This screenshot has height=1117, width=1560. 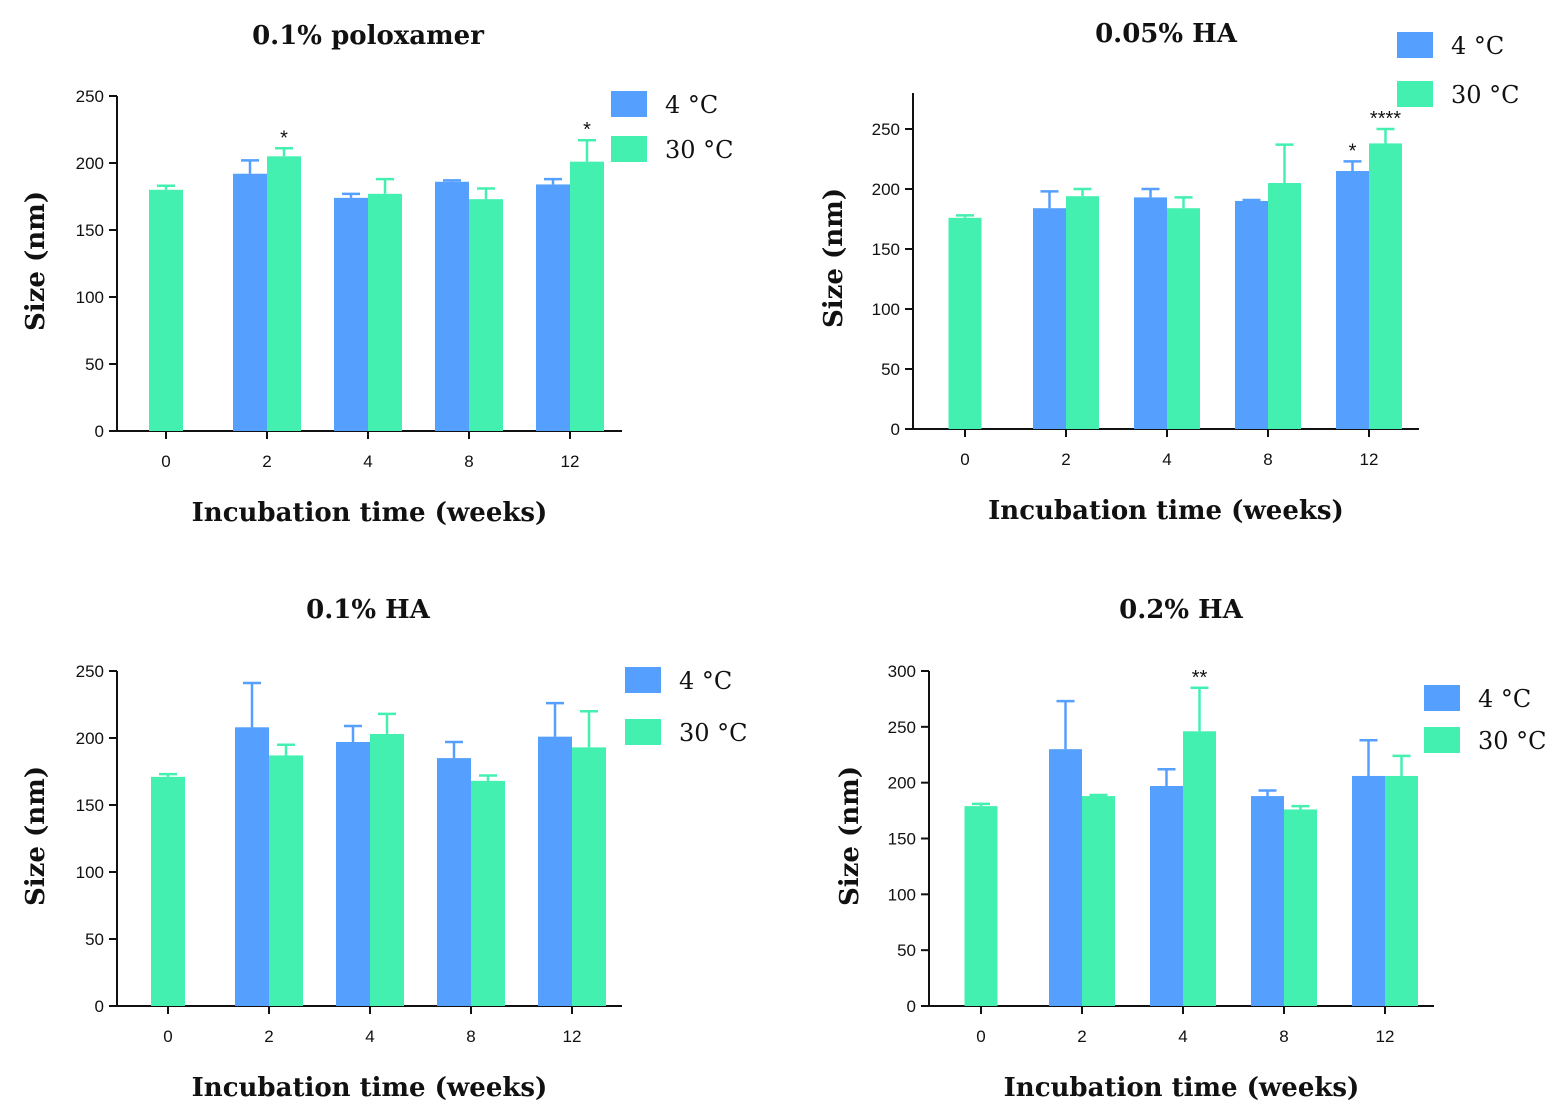 I want to click on chart-title: 0.05% HA, so click(x=1166, y=34).